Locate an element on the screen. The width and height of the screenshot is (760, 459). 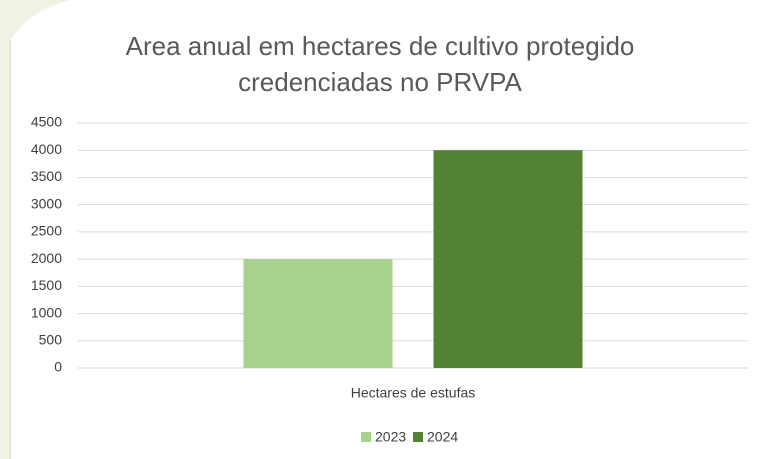
decoration is located at coordinates (35, 229).